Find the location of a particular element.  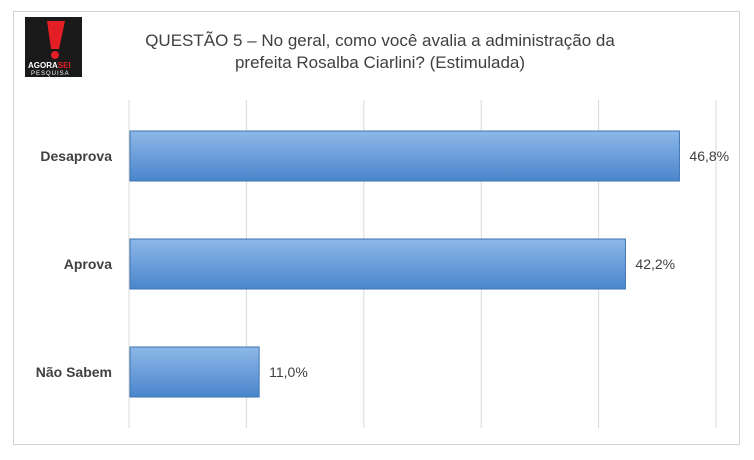

value-label: 46,8% is located at coordinates (709, 156).